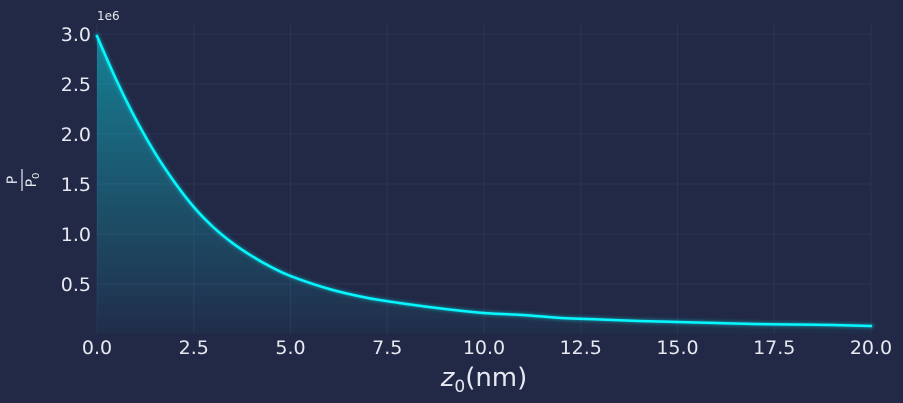 This screenshot has width=903, height=403. I want to click on x-tick-label: 15.0, so click(677, 348).